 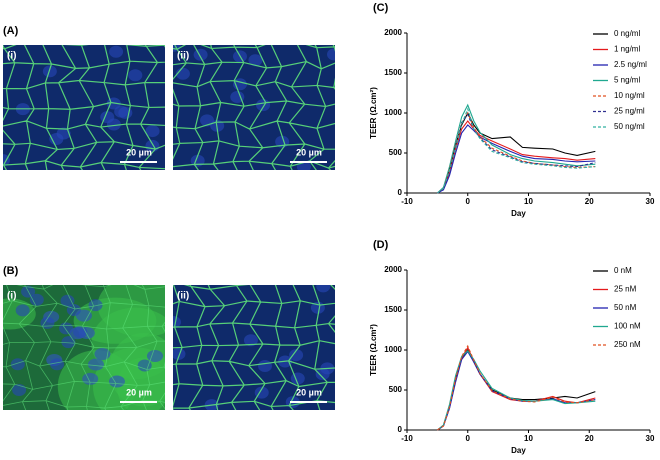 I want to click on panel-label: (D), so click(x=381, y=245).